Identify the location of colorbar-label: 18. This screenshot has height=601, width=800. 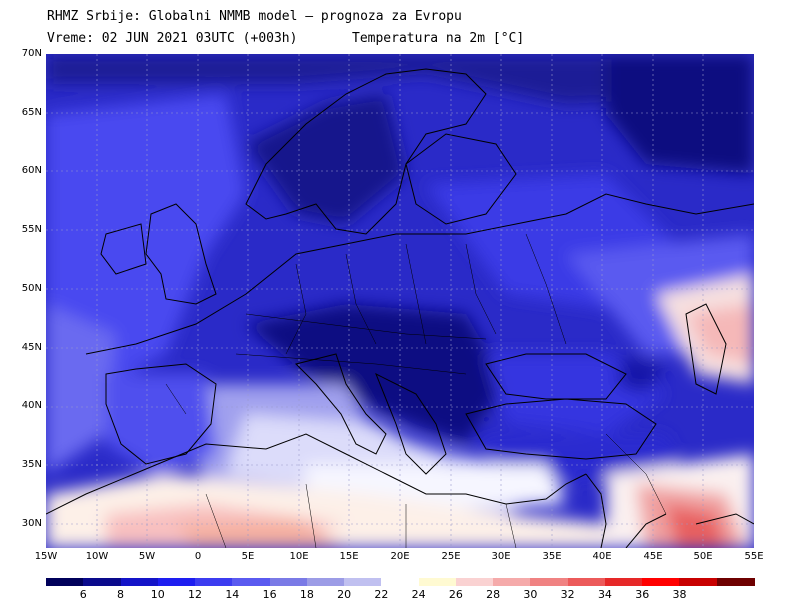
(306, 594).